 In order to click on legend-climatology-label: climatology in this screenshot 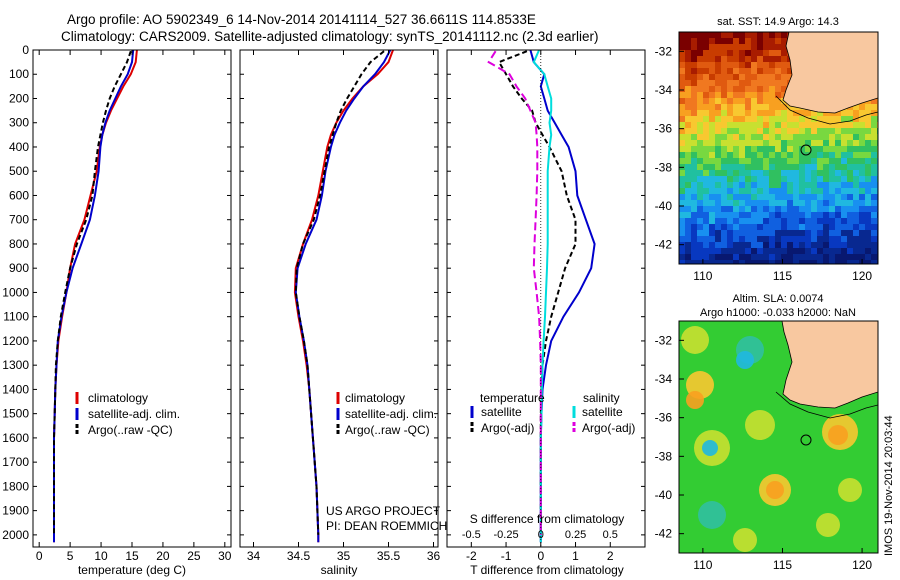, I will do `click(375, 398)`.